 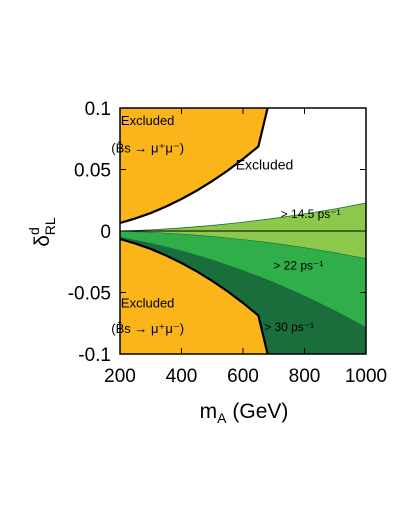 I want to click on y-axis-title: δdRL, so click(x=42, y=232).